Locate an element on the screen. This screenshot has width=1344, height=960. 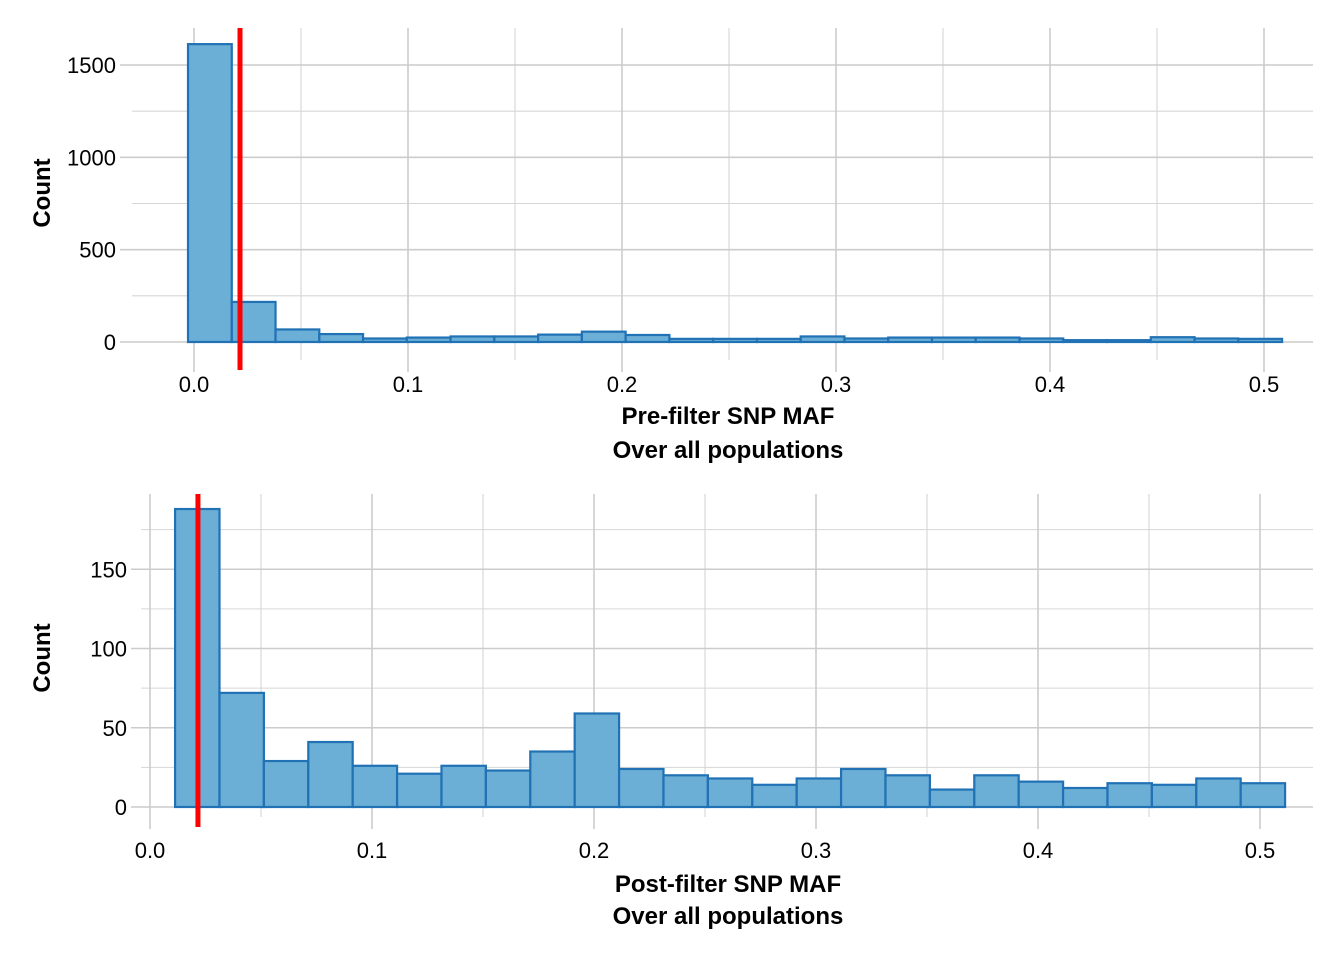
pre-filter-x-tick-label: 0.4 is located at coordinates (1050, 384).